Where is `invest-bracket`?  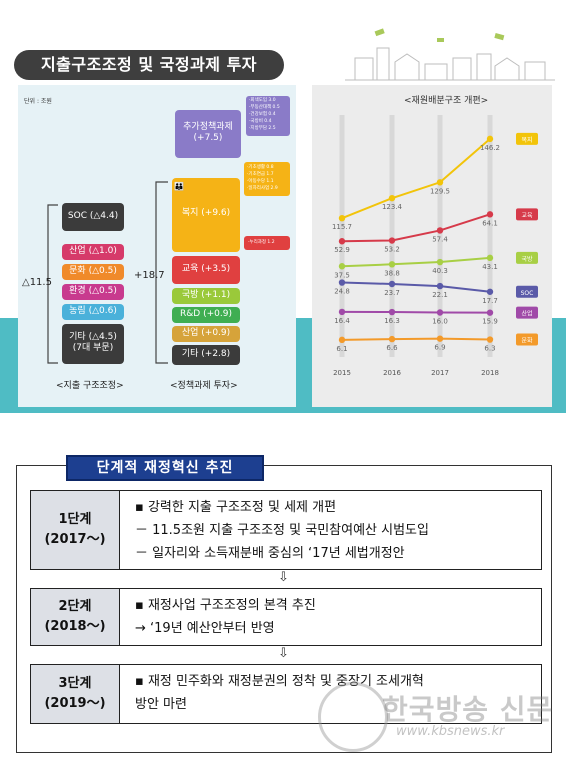
invest-bracket is located at coordinates (161, 272).